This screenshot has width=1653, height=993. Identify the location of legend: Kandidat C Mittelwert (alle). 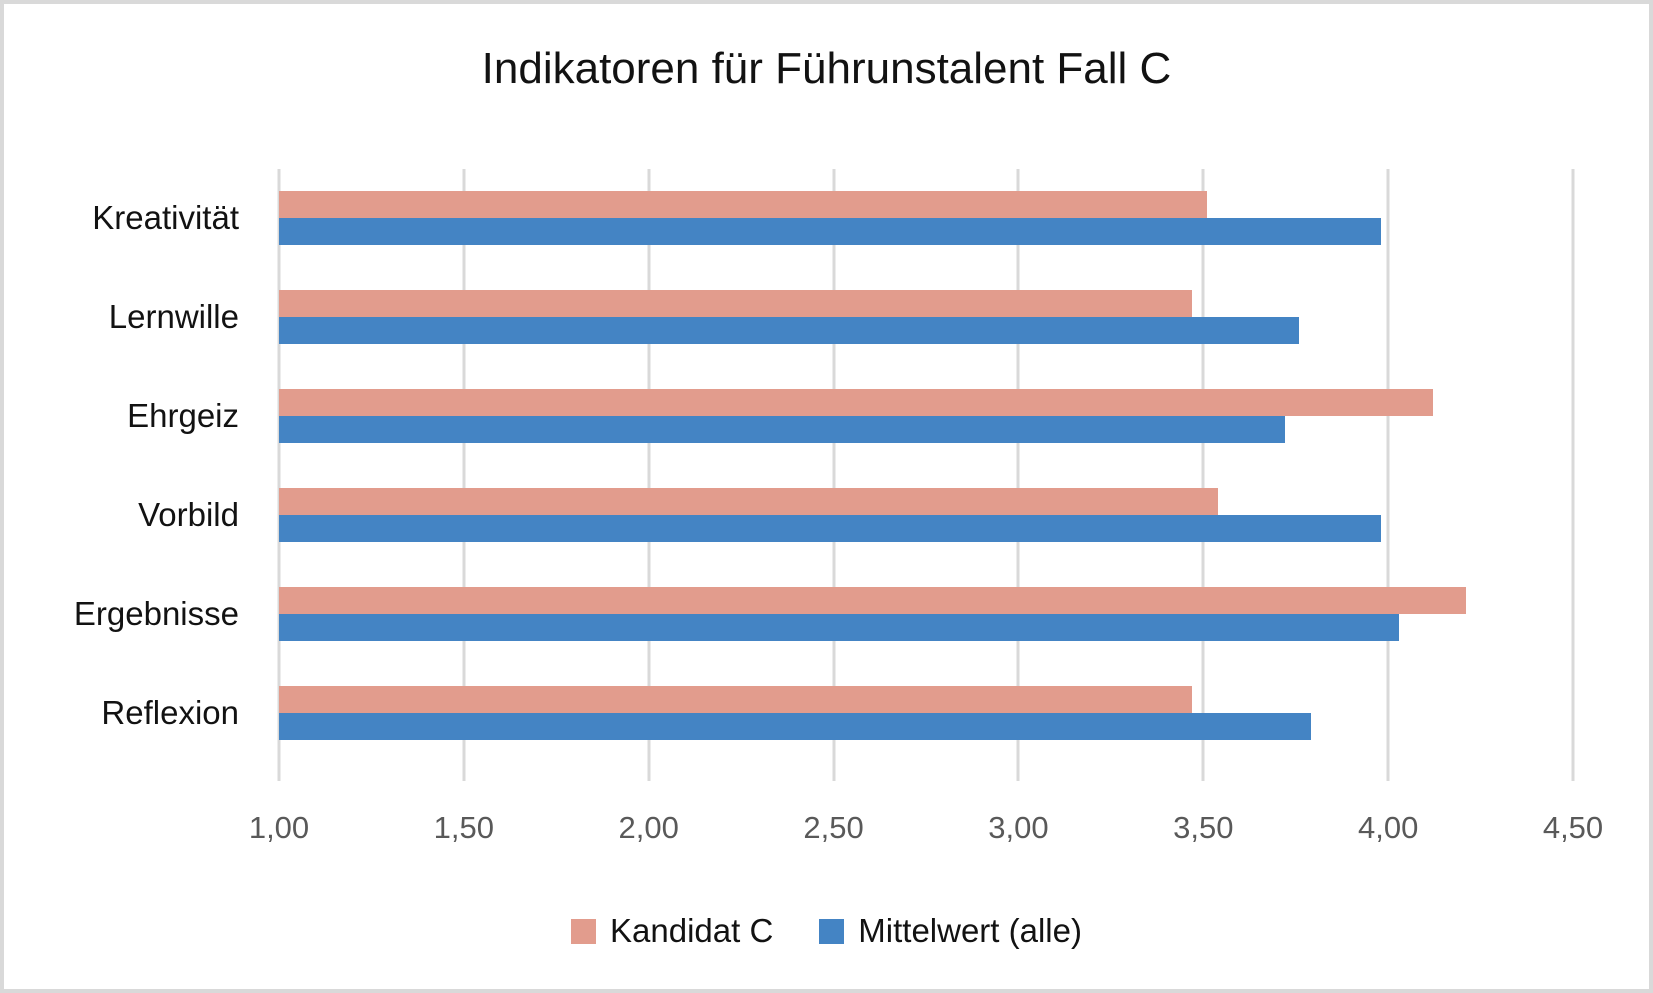
(826, 931).